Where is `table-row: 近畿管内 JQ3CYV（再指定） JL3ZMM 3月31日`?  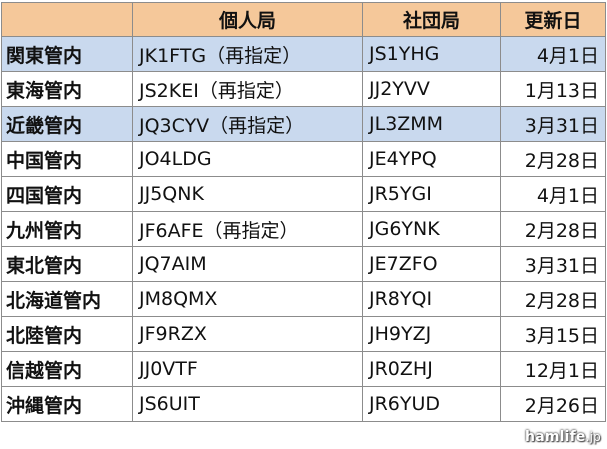 table-row: 近畿管内 JQ3CYV（再指定） JL3ZMM 3月31日 is located at coordinates (303, 124).